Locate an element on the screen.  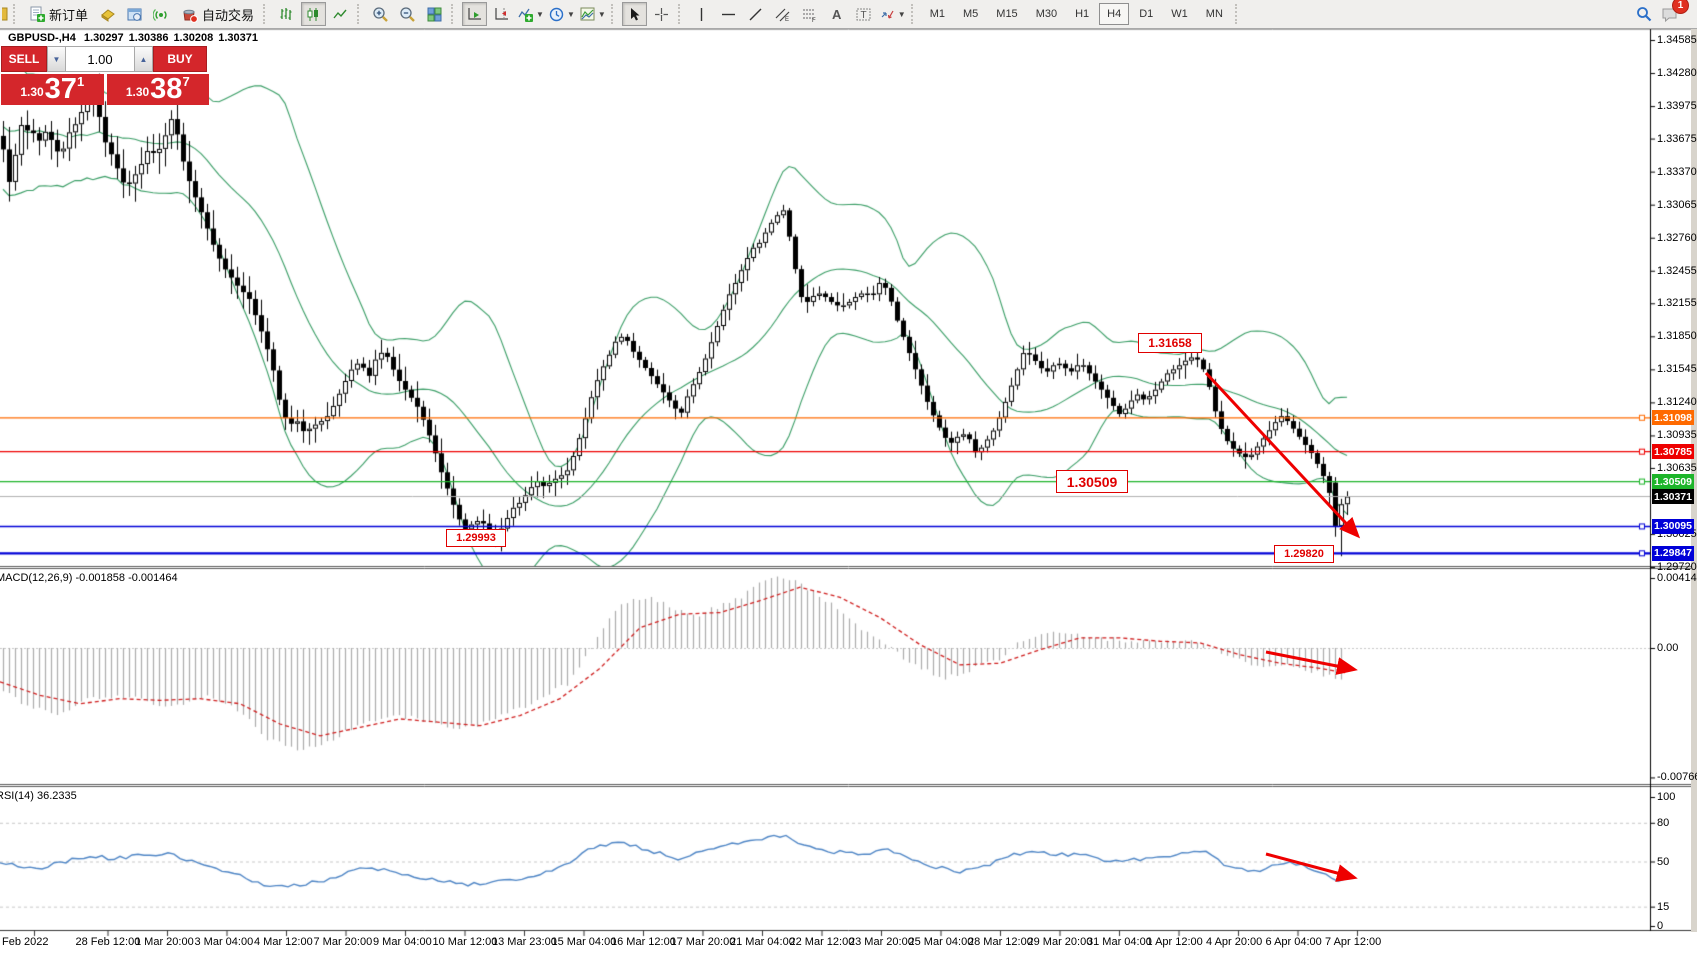
text-icon: A is located at coordinates (837, 14).